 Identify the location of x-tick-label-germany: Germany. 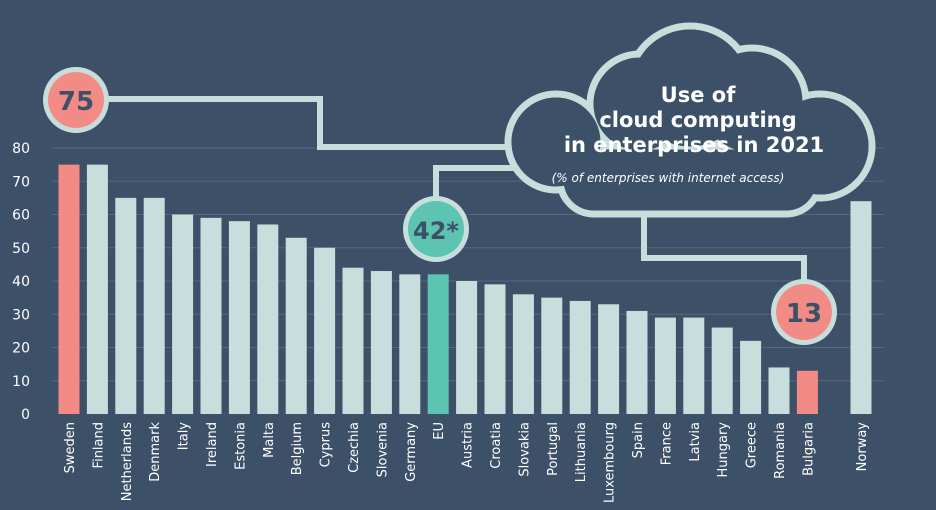
(411, 452).